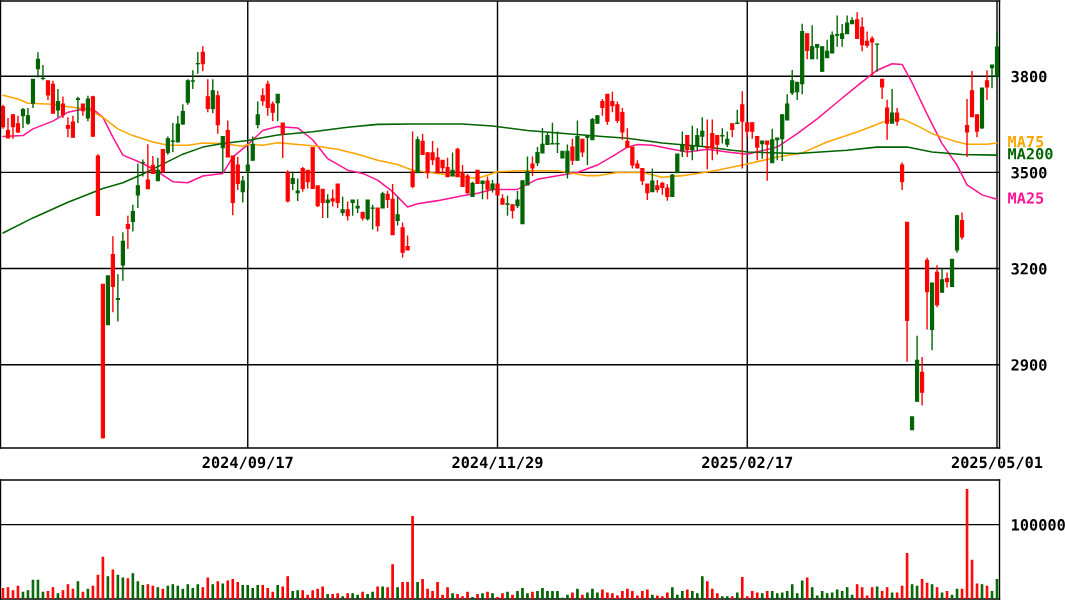 The height and width of the screenshot is (600, 1065). Describe the element at coordinates (747, 463) in the screenshot. I see `x-tick-label: 2025/02/17` at that location.